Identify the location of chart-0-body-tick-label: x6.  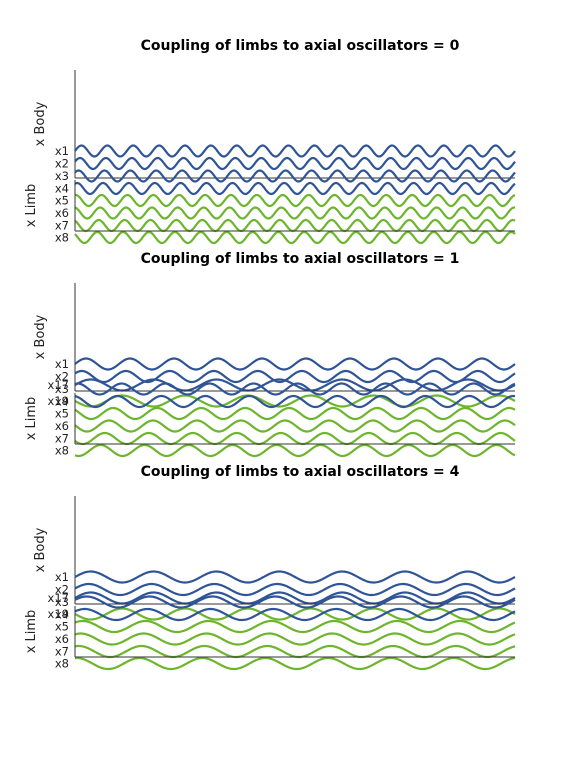
(62, 213).